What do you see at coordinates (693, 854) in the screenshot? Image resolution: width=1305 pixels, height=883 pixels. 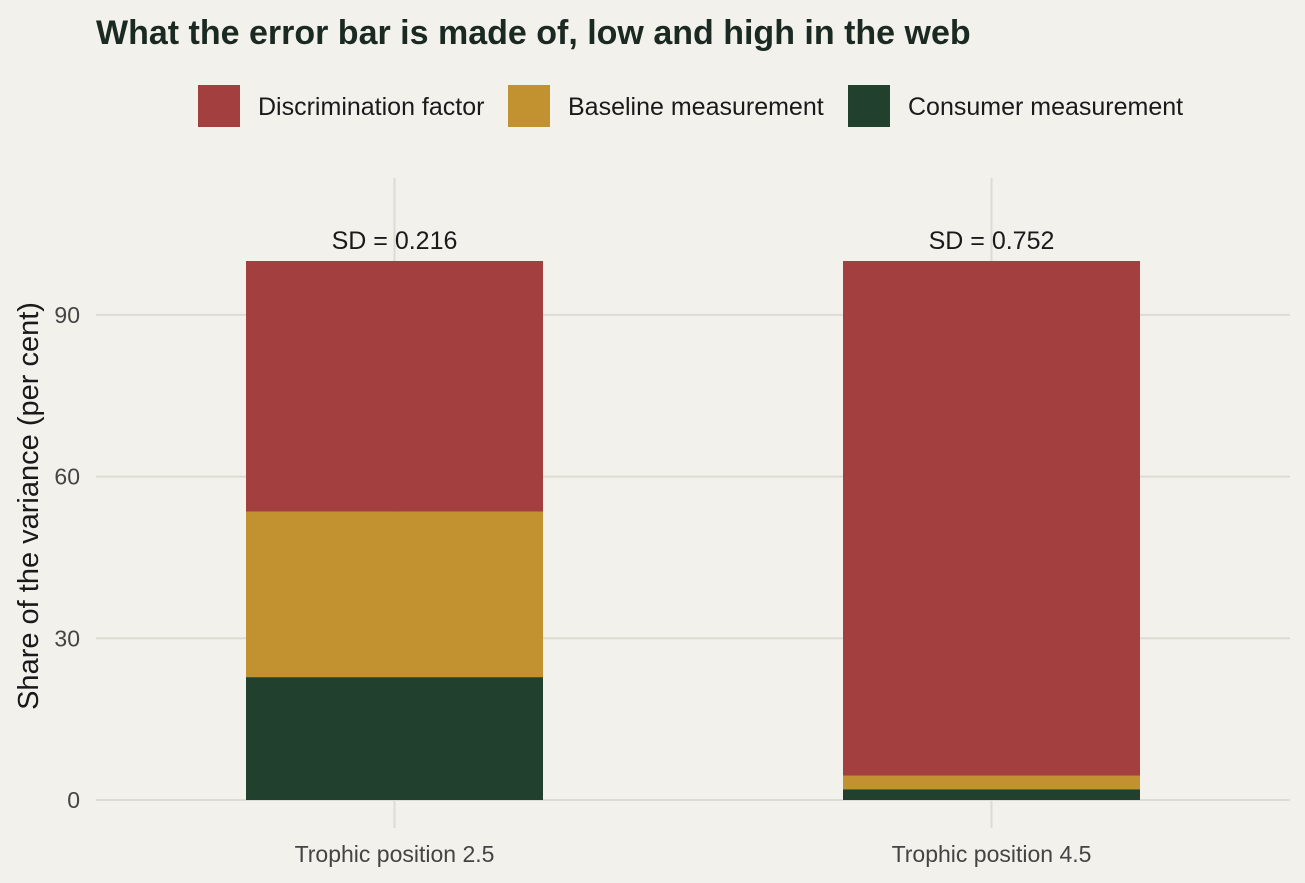 I see `x-axis-ticks: Trophic position 2.5 Trophic position 4.5` at bounding box center [693, 854].